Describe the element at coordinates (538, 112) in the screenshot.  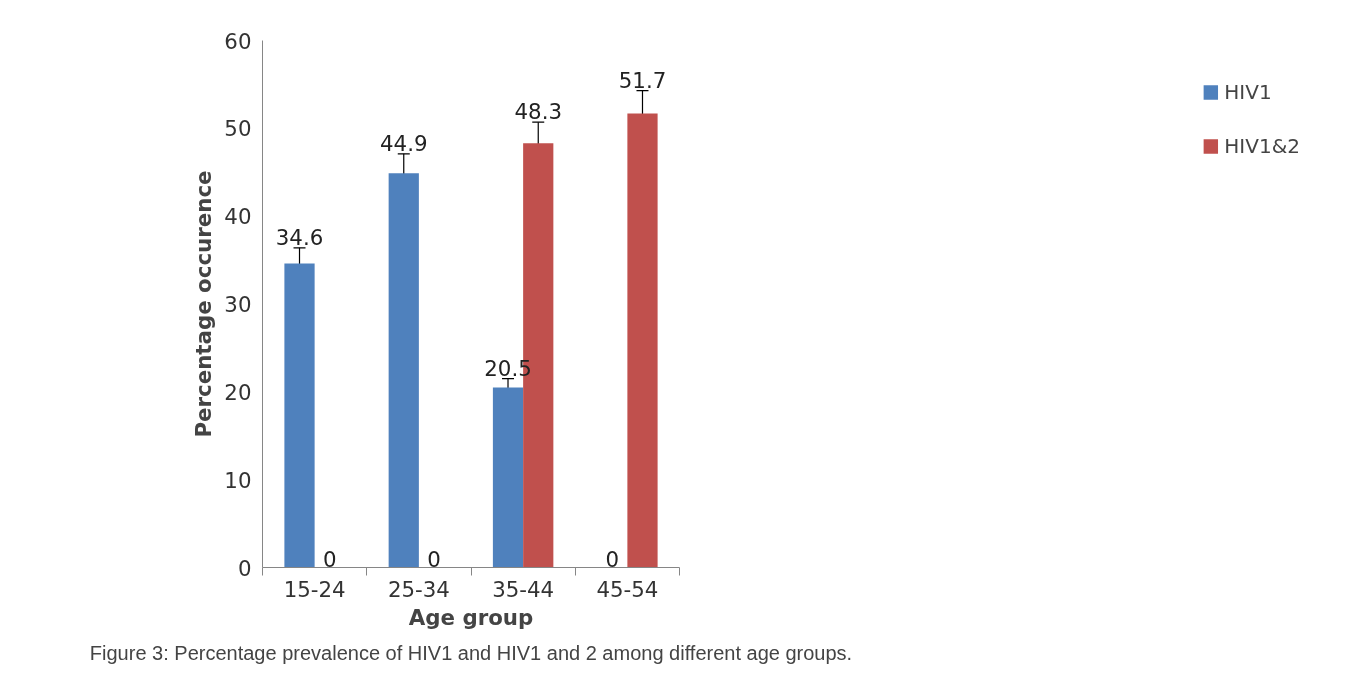
I see `data-label: 48.3` at that location.